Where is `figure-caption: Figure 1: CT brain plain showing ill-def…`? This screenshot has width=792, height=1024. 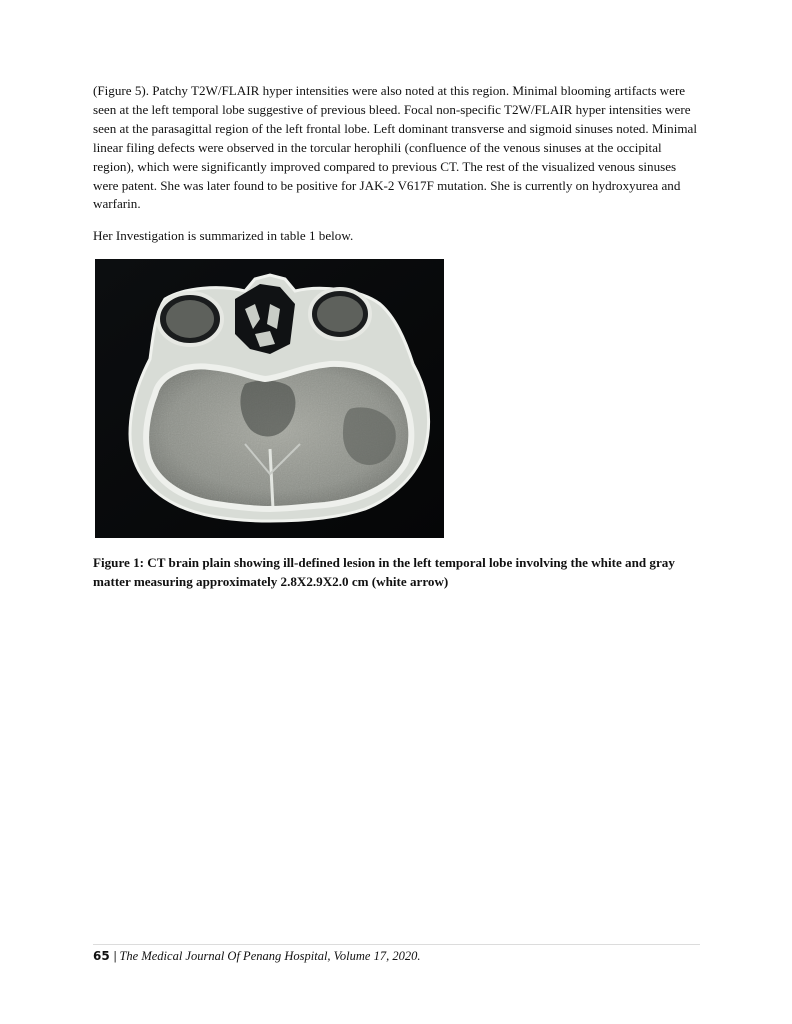 figure-caption: Figure 1: CT brain plain showing ill-def… is located at coordinates (384, 572).